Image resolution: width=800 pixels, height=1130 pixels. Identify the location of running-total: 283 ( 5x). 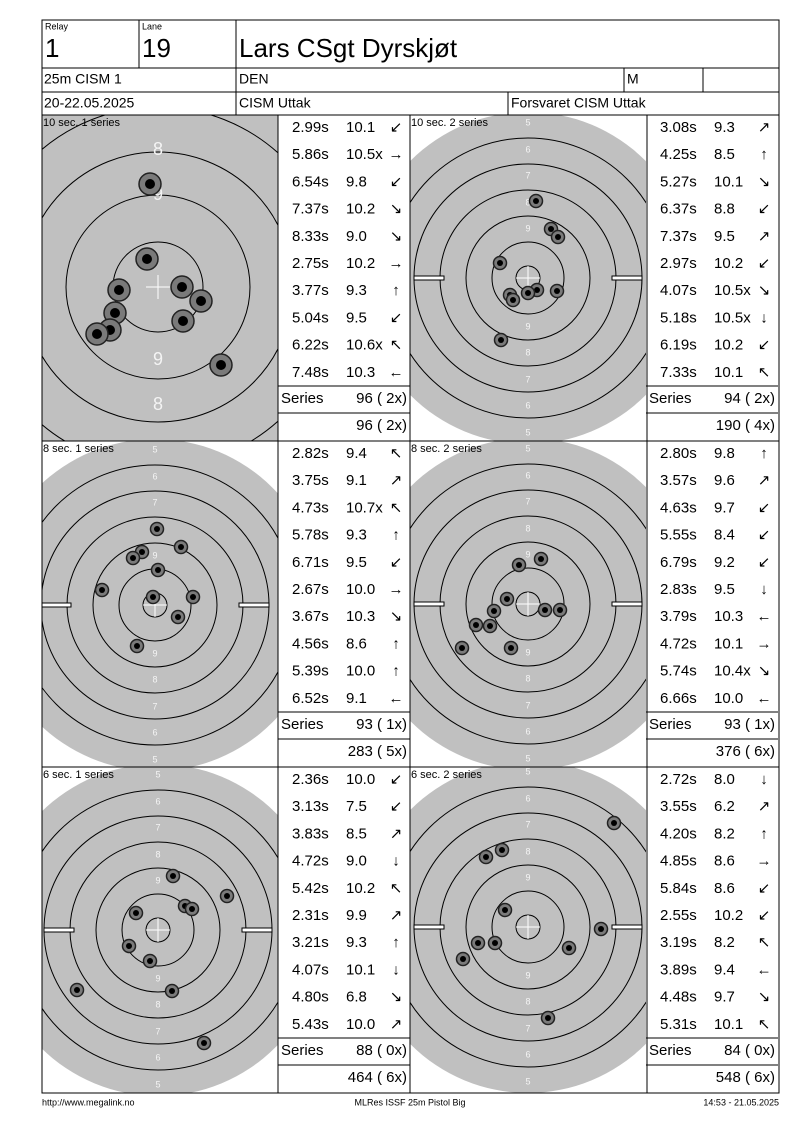
(377, 751).